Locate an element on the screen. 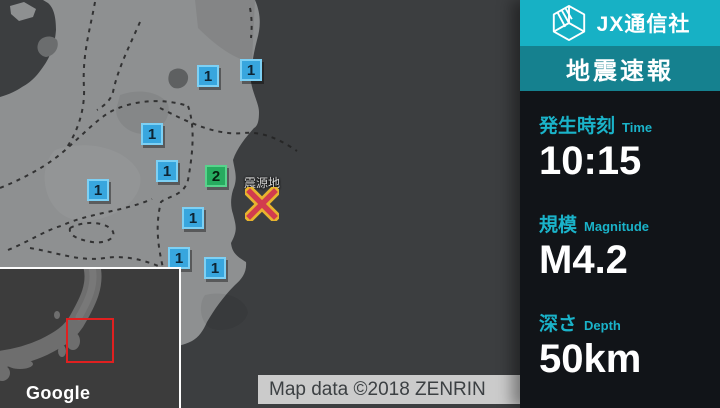 The height and width of the screenshot is (408, 720). epicenter-x-icon is located at coordinates (262, 204).